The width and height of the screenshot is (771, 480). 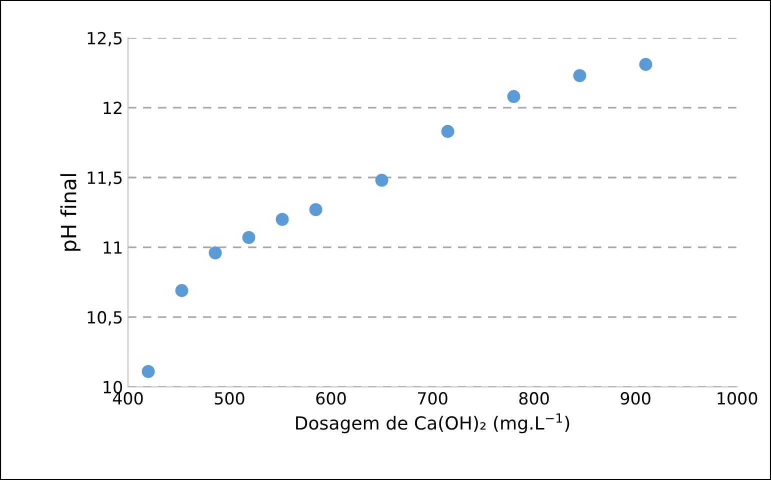 I want to click on x-tick-label: 600, so click(x=331, y=398).